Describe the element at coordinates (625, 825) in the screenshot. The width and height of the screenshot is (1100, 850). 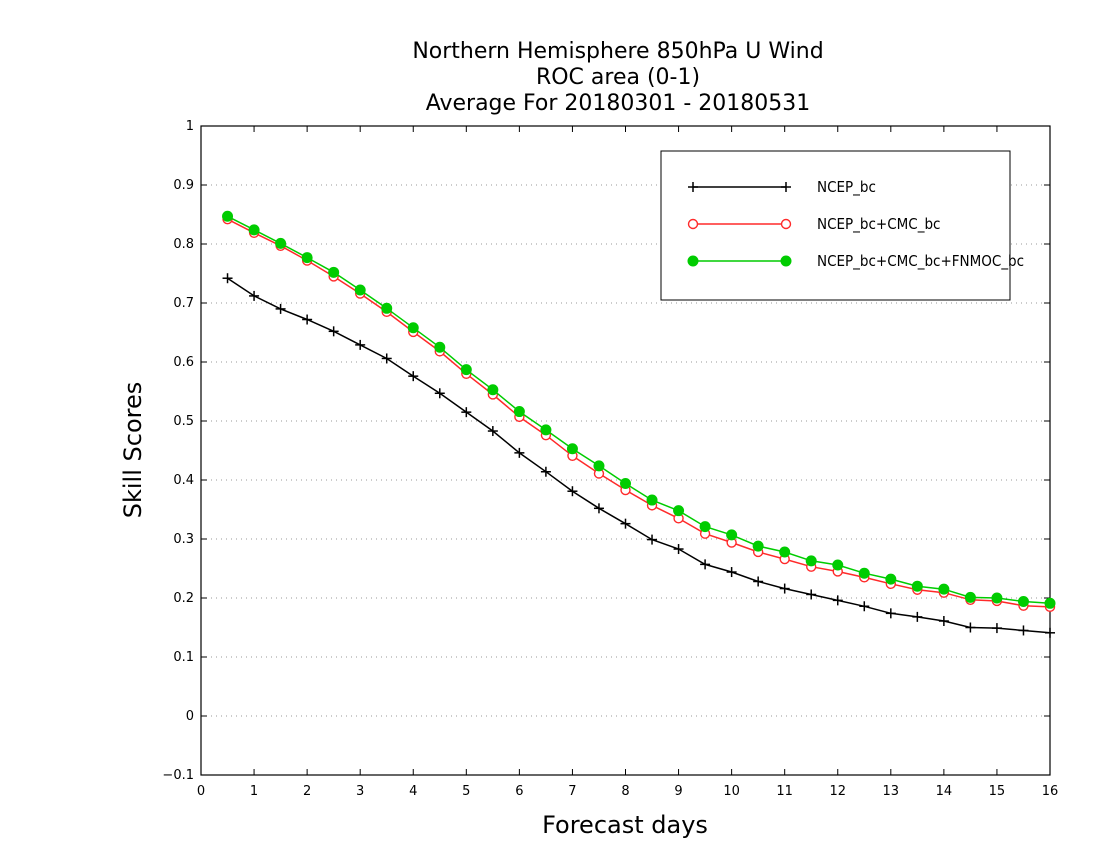
I see `x-axis-title: Forecast days` at that location.